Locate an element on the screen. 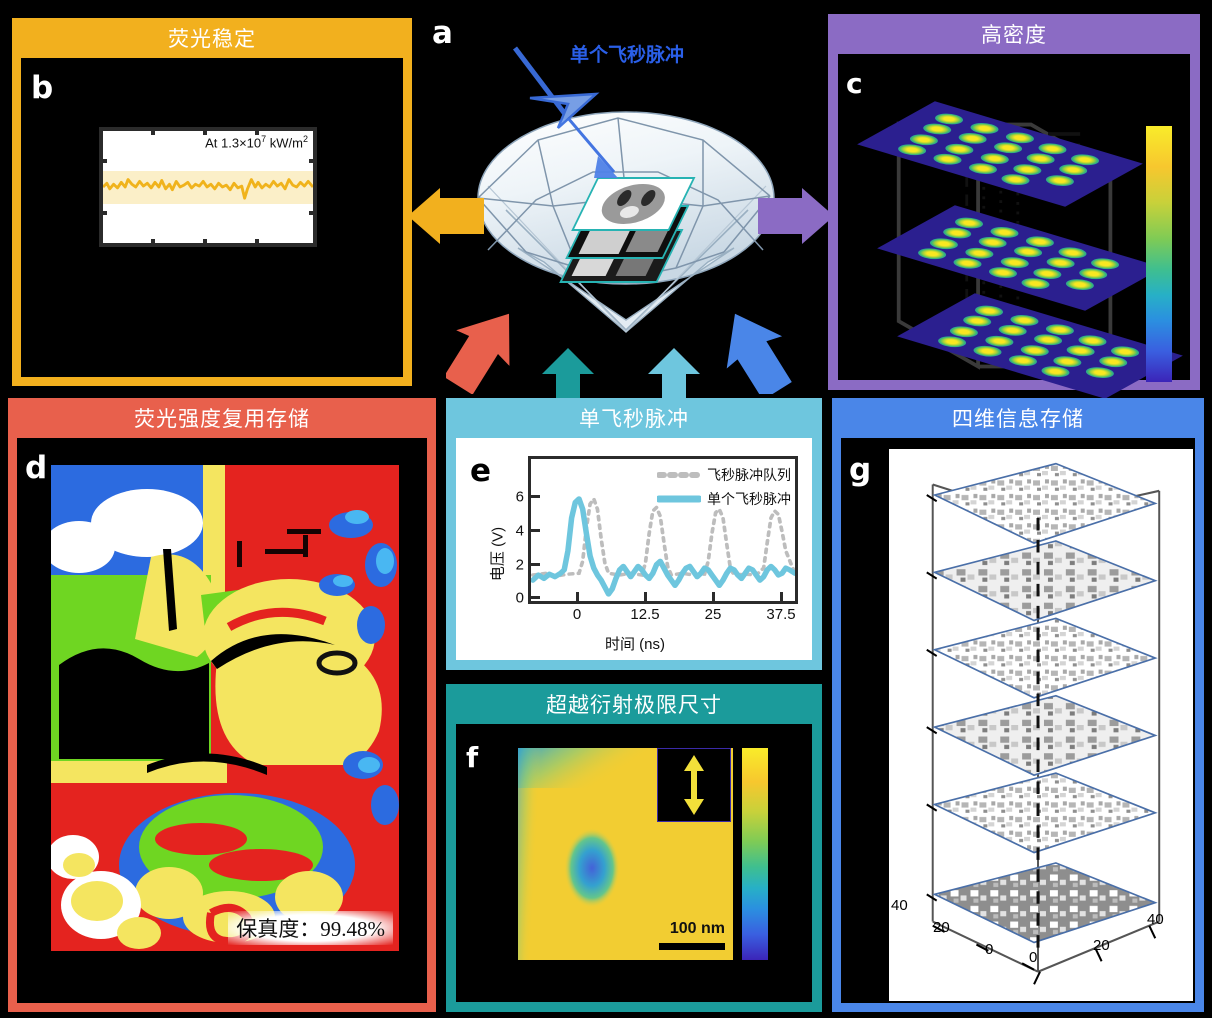 The image size is (1212, 1018). panel-g-graphics is located at coordinates (1041, 725).